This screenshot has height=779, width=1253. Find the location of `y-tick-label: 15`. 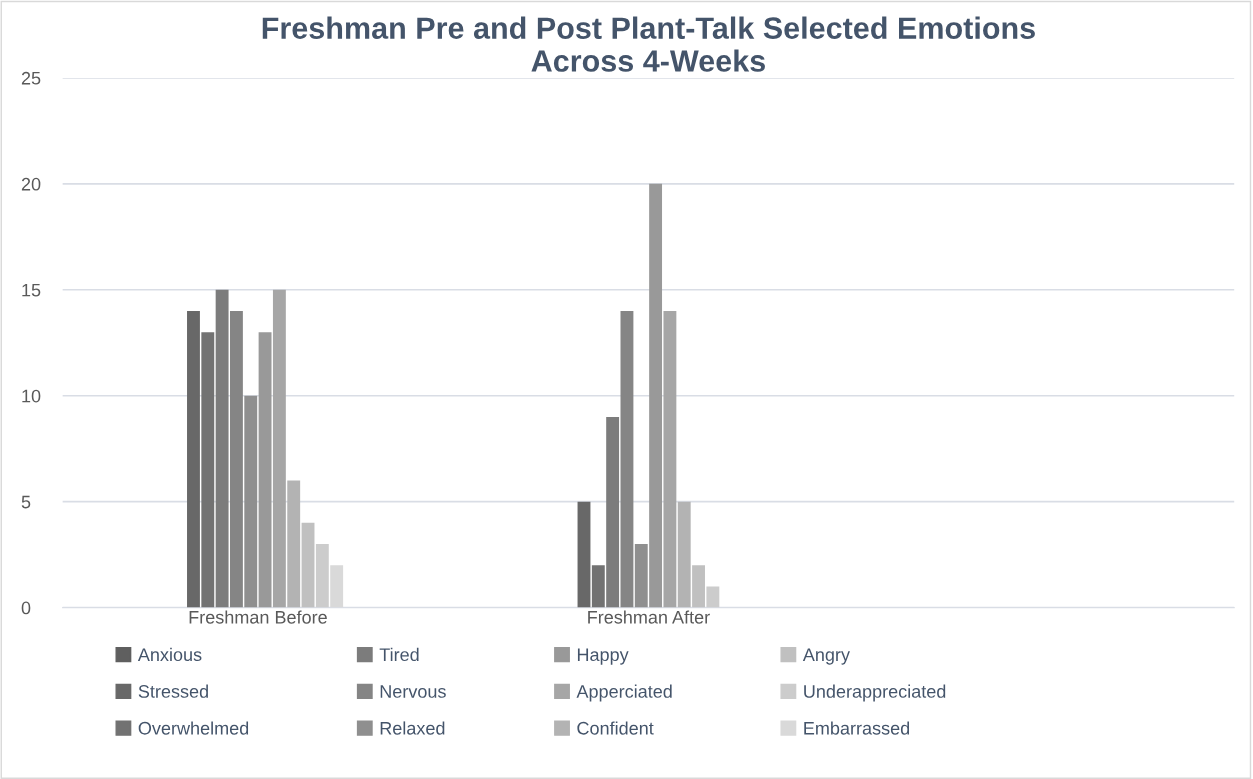

y-tick-label: 15 is located at coordinates (31, 290).